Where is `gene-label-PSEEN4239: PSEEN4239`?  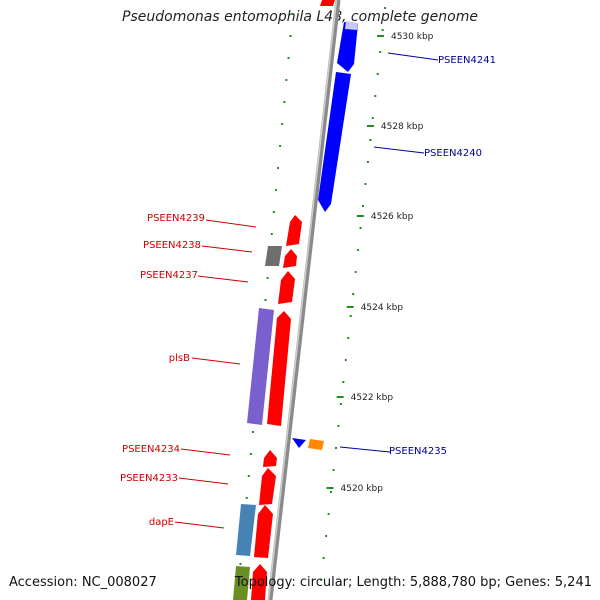
gene-label-PSEEN4239: PSEEN4239 is located at coordinates (176, 218).